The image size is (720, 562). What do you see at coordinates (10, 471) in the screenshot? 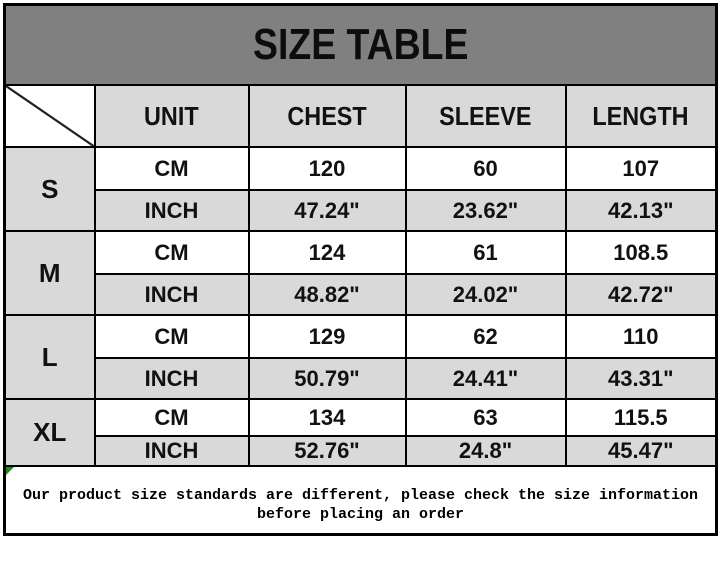
I see `cell-corner-flag-icon` at bounding box center [10, 471].